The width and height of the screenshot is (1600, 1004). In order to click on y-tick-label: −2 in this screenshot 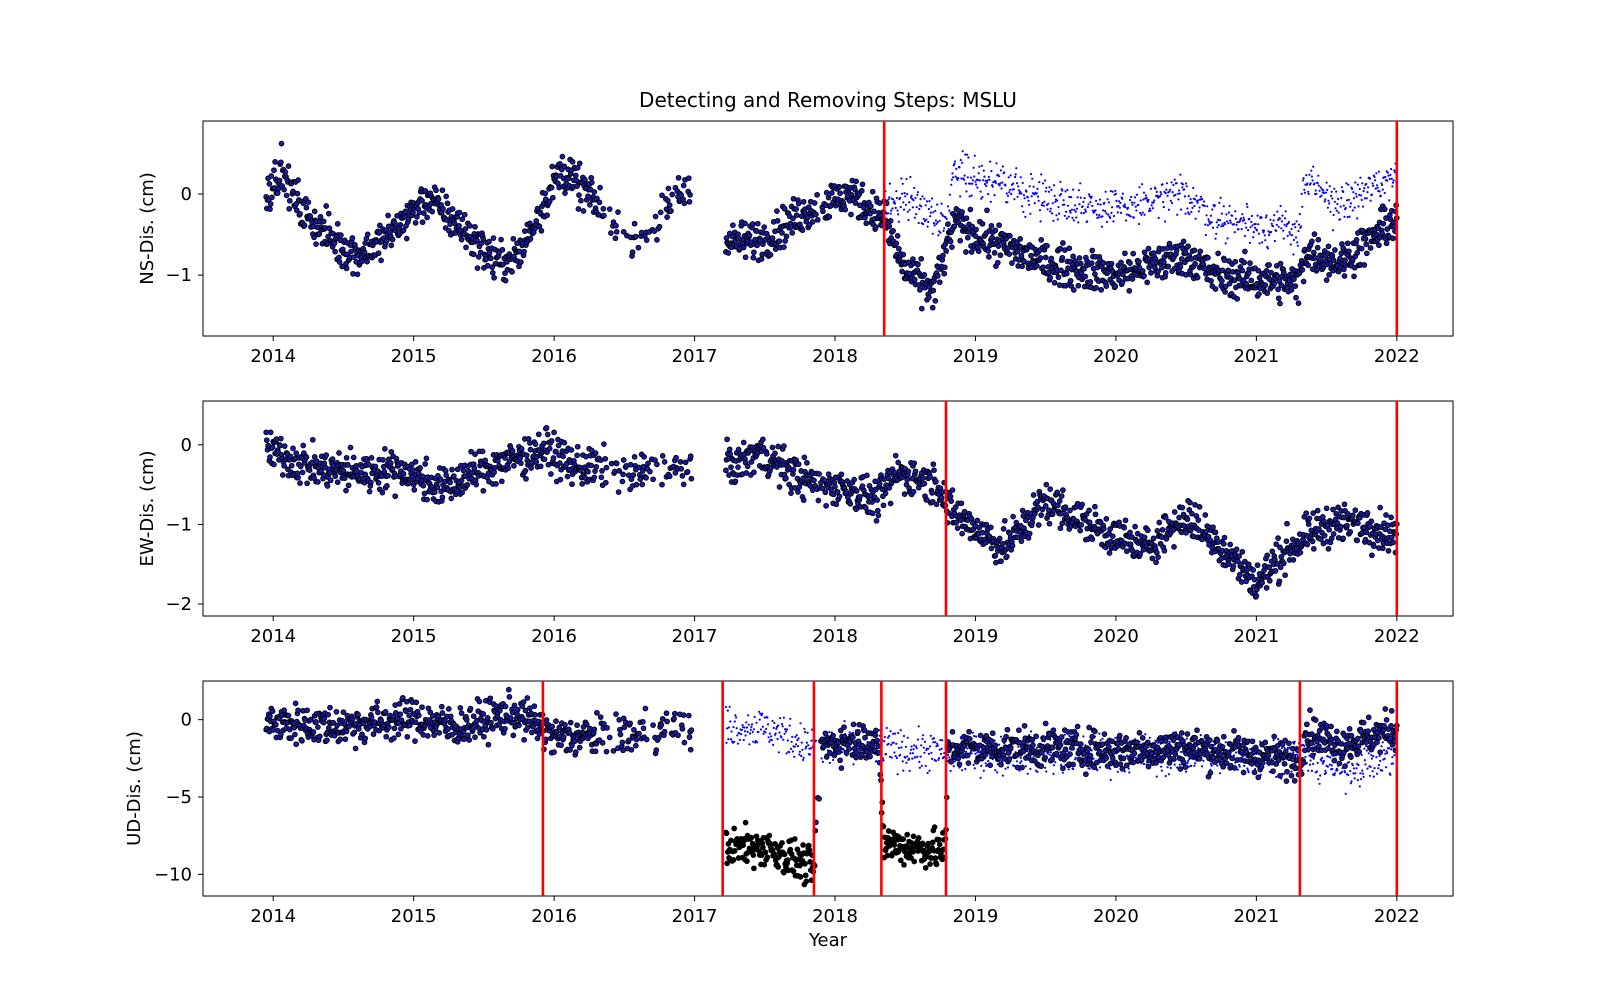, I will do `click(178, 604)`.